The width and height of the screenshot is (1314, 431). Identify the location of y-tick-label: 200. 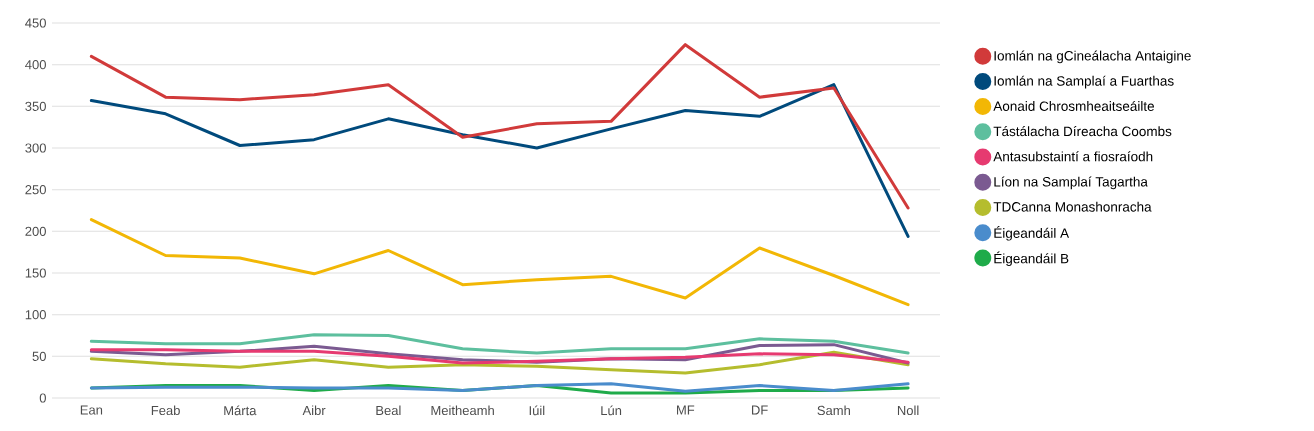
(35, 231).